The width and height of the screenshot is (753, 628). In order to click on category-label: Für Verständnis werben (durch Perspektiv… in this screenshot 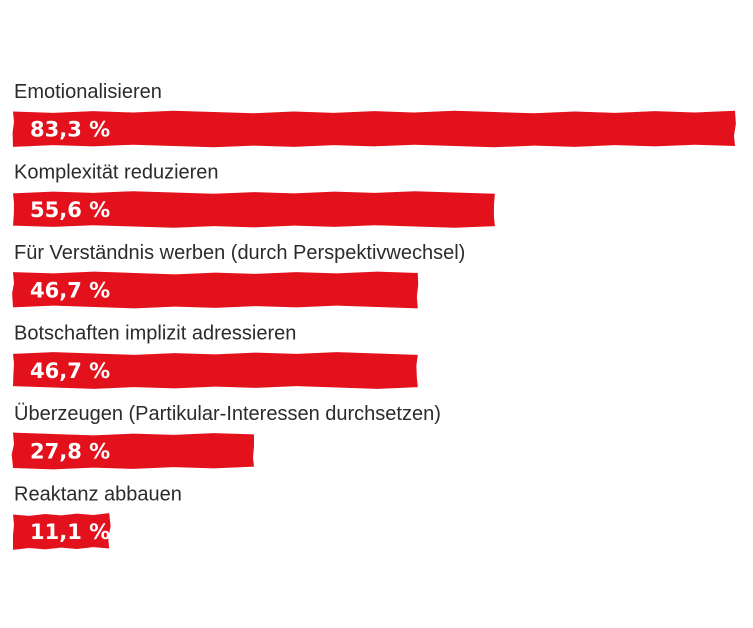, I will do `click(239, 253)`.